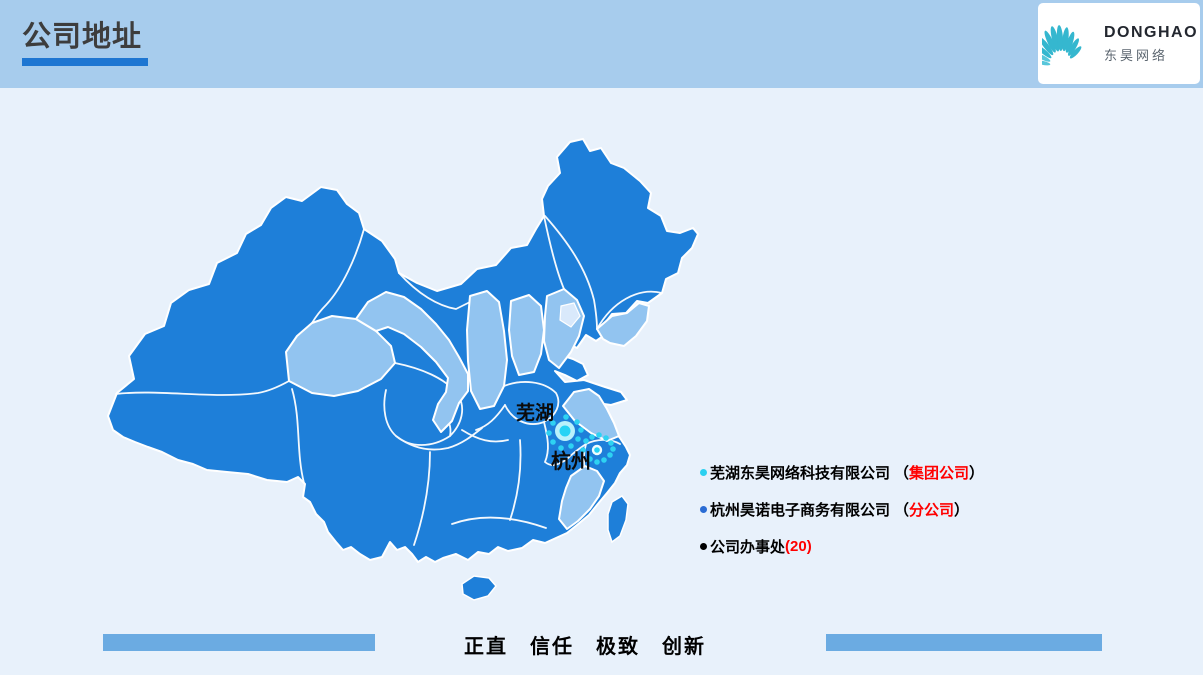 This screenshot has height=675, width=1203. I want to click on legend-bullet-black, so click(703, 546).